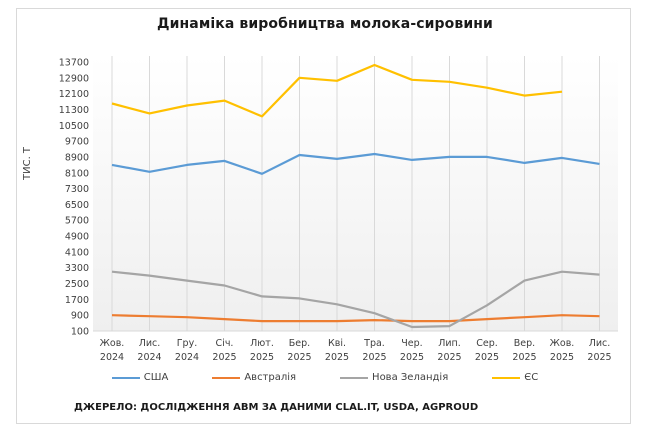 Image resolution: width=650 pixels, height=432 pixels. Describe the element at coordinates (74, 63) in the screenshot. I see `y-tick-label: 13700` at that location.